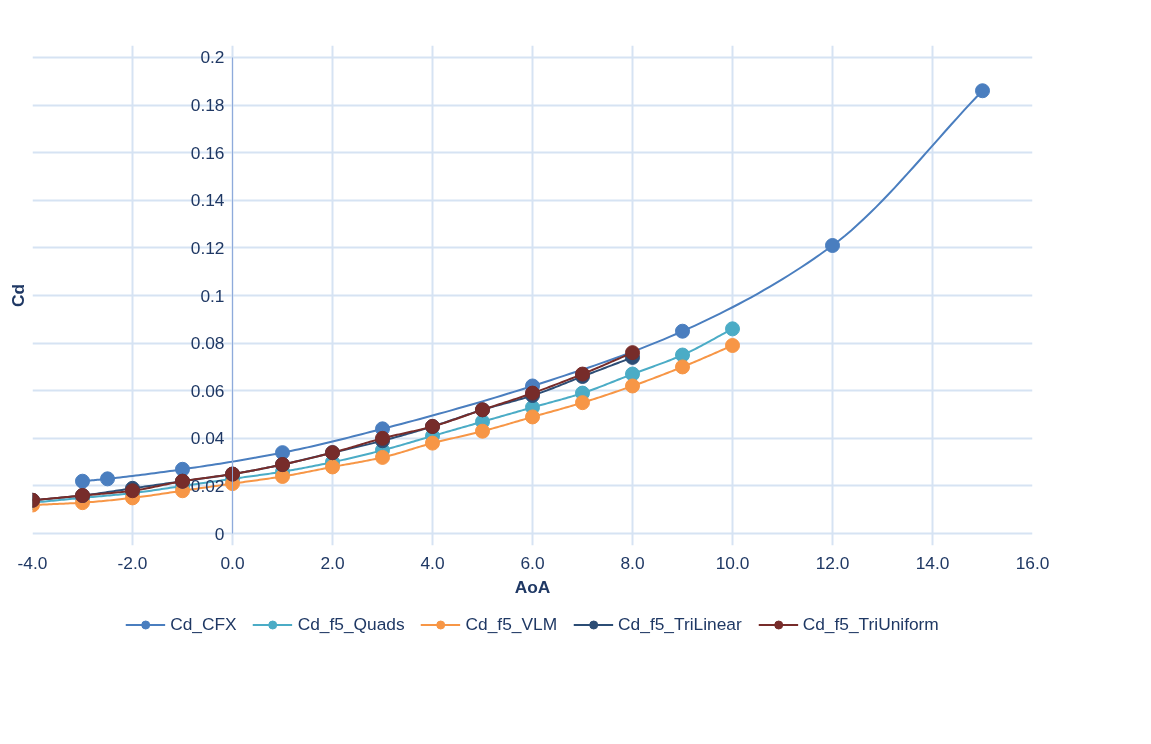  I want to click on y-tick-label: 0.12, so click(207, 247).